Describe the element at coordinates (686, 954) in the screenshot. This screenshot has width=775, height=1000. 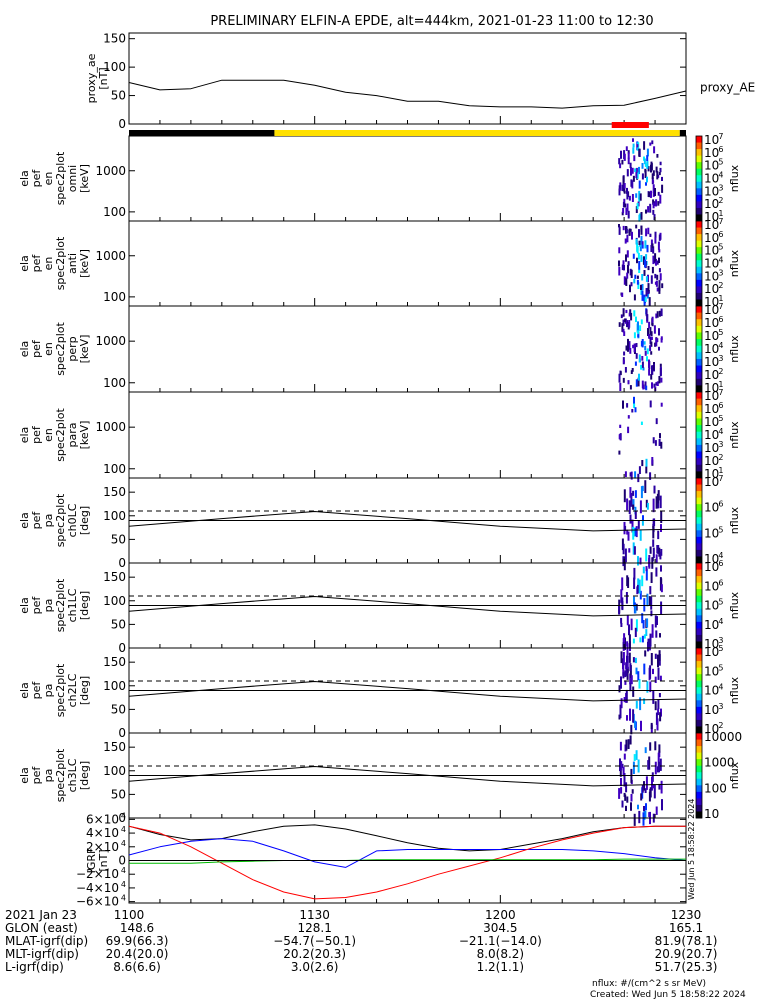
I see `x-row-value: 20.9(20.7)` at that location.